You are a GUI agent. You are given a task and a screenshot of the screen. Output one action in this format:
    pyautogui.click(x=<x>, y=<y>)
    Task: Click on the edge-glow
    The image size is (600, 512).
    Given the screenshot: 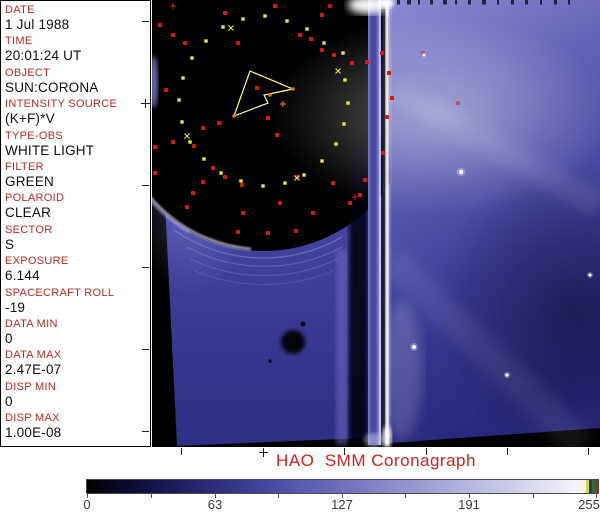 What is the action you would take?
    pyautogui.click(x=155, y=82)
    